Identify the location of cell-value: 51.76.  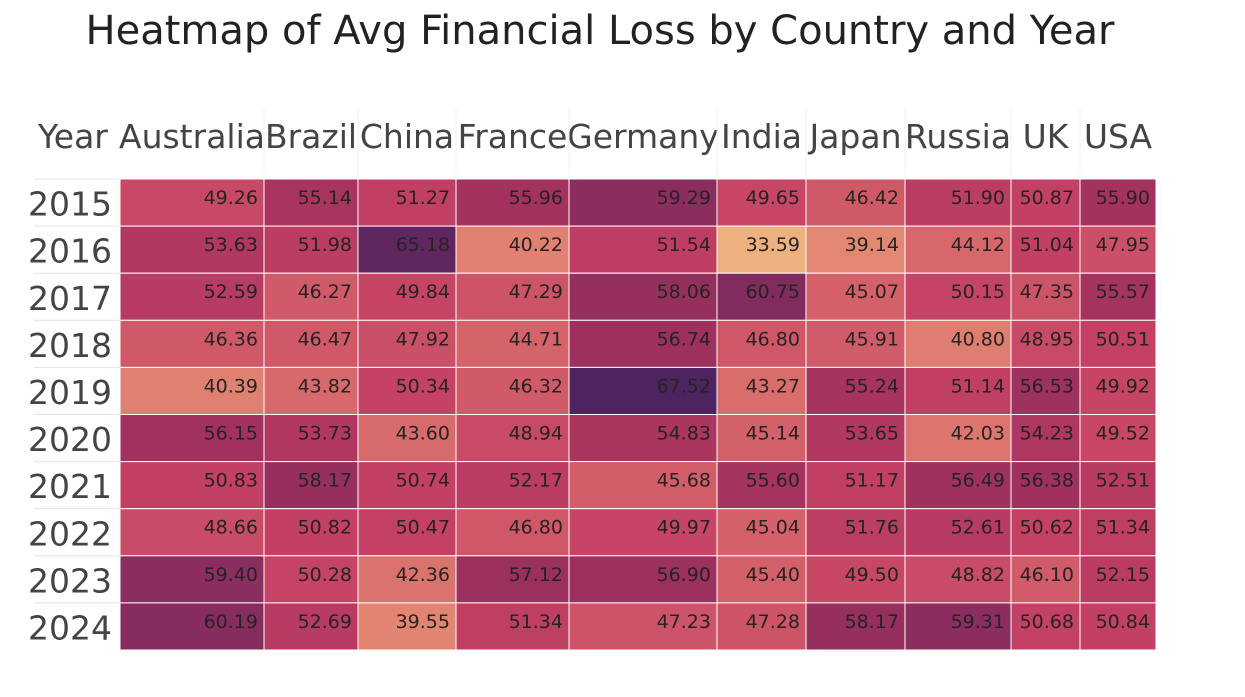
(872, 528).